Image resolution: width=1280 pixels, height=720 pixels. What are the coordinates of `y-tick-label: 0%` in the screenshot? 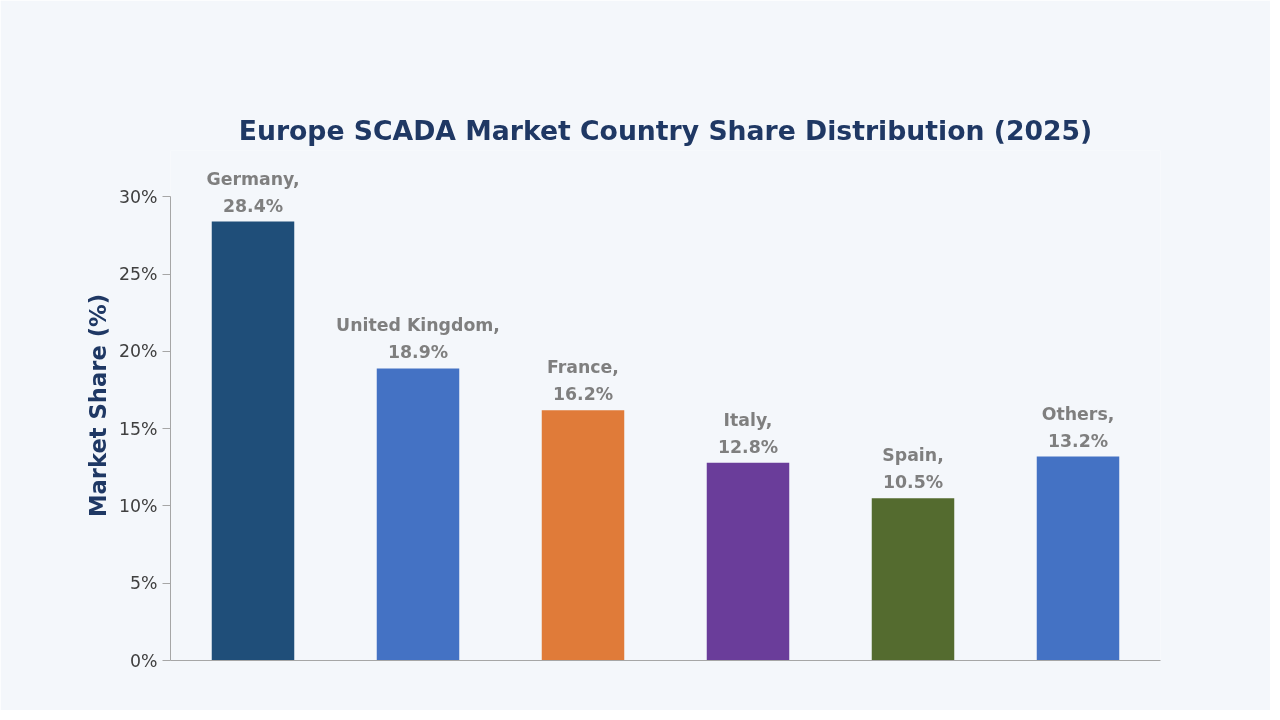 It's located at (144, 660).